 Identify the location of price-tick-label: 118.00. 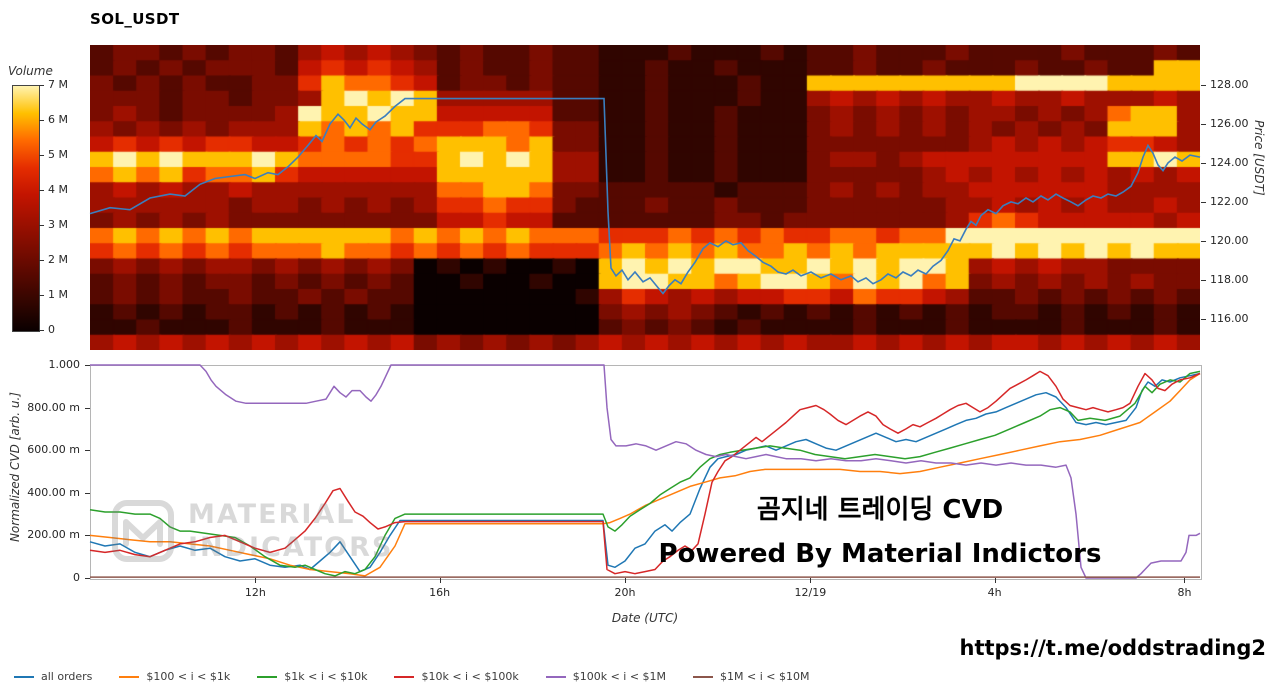
(1229, 279).